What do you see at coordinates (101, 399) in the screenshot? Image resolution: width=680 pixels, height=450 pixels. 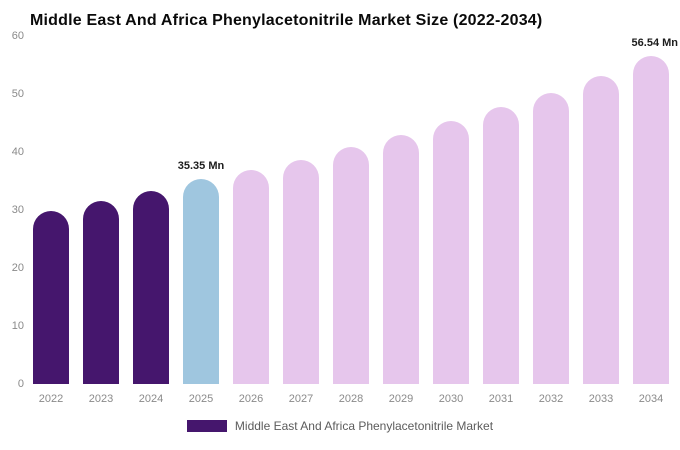 I see `x-tick-label: 2023` at bounding box center [101, 399].